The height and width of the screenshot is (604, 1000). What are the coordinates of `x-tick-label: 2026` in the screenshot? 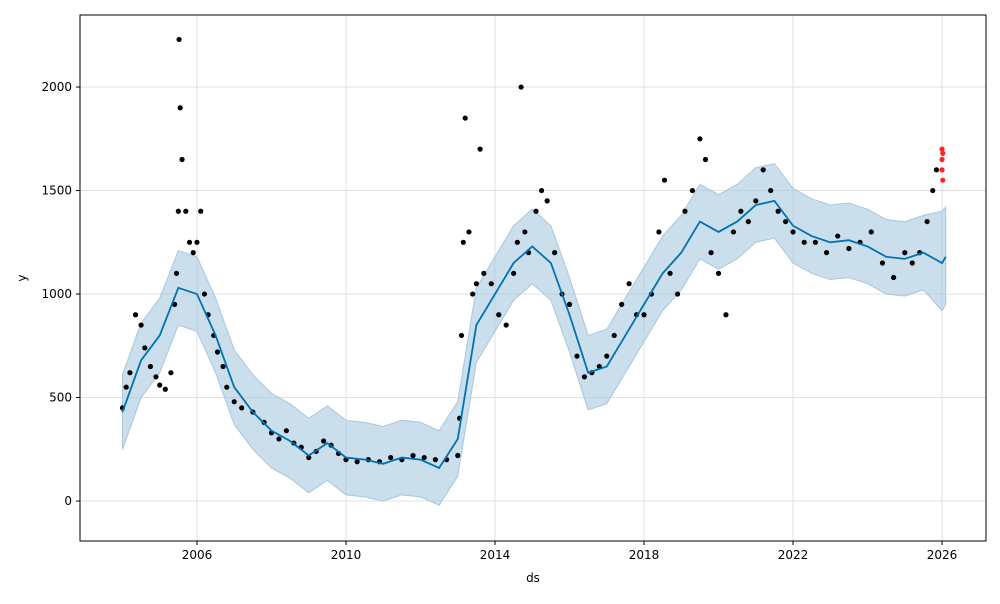 It's located at (942, 555).